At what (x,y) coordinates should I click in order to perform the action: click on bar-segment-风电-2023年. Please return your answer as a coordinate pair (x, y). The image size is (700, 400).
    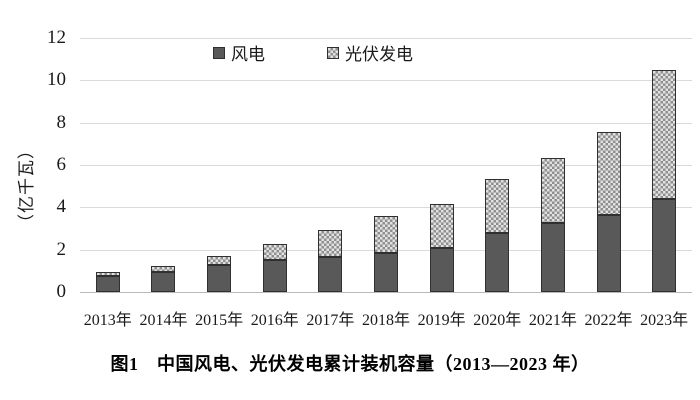
    Looking at the image, I should click on (664, 245).